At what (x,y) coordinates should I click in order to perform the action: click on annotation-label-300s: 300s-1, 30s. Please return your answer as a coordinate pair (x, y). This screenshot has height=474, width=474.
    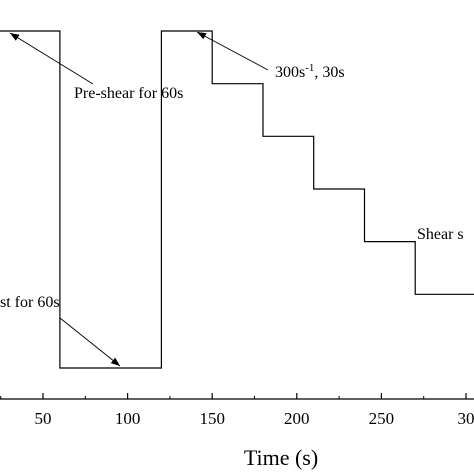
    Looking at the image, I should click on (310, 71).